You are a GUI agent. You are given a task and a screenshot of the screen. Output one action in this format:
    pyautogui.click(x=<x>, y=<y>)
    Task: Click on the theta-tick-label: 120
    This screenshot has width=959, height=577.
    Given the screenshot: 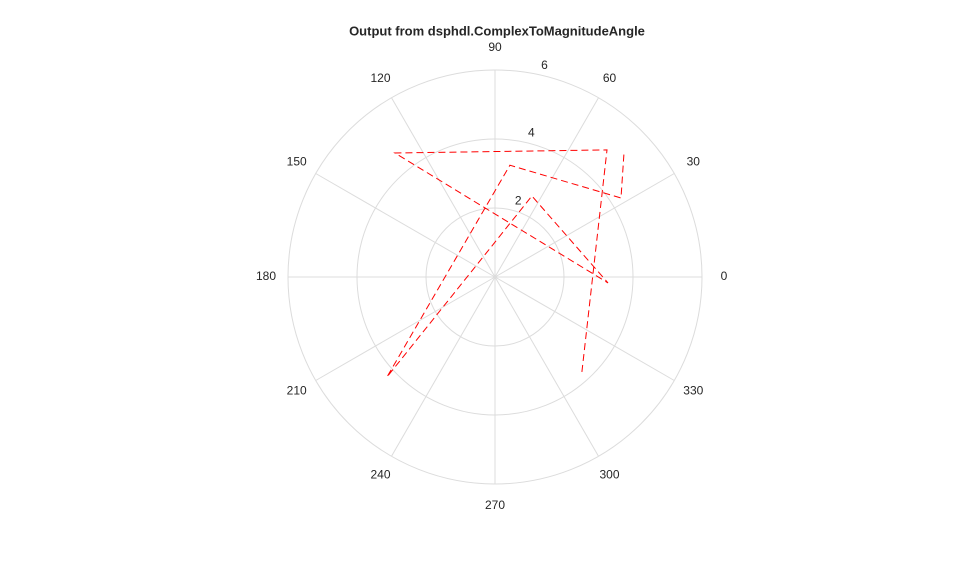 What is the action you would take?
    pyautogui.click(x=380, y=78)
    